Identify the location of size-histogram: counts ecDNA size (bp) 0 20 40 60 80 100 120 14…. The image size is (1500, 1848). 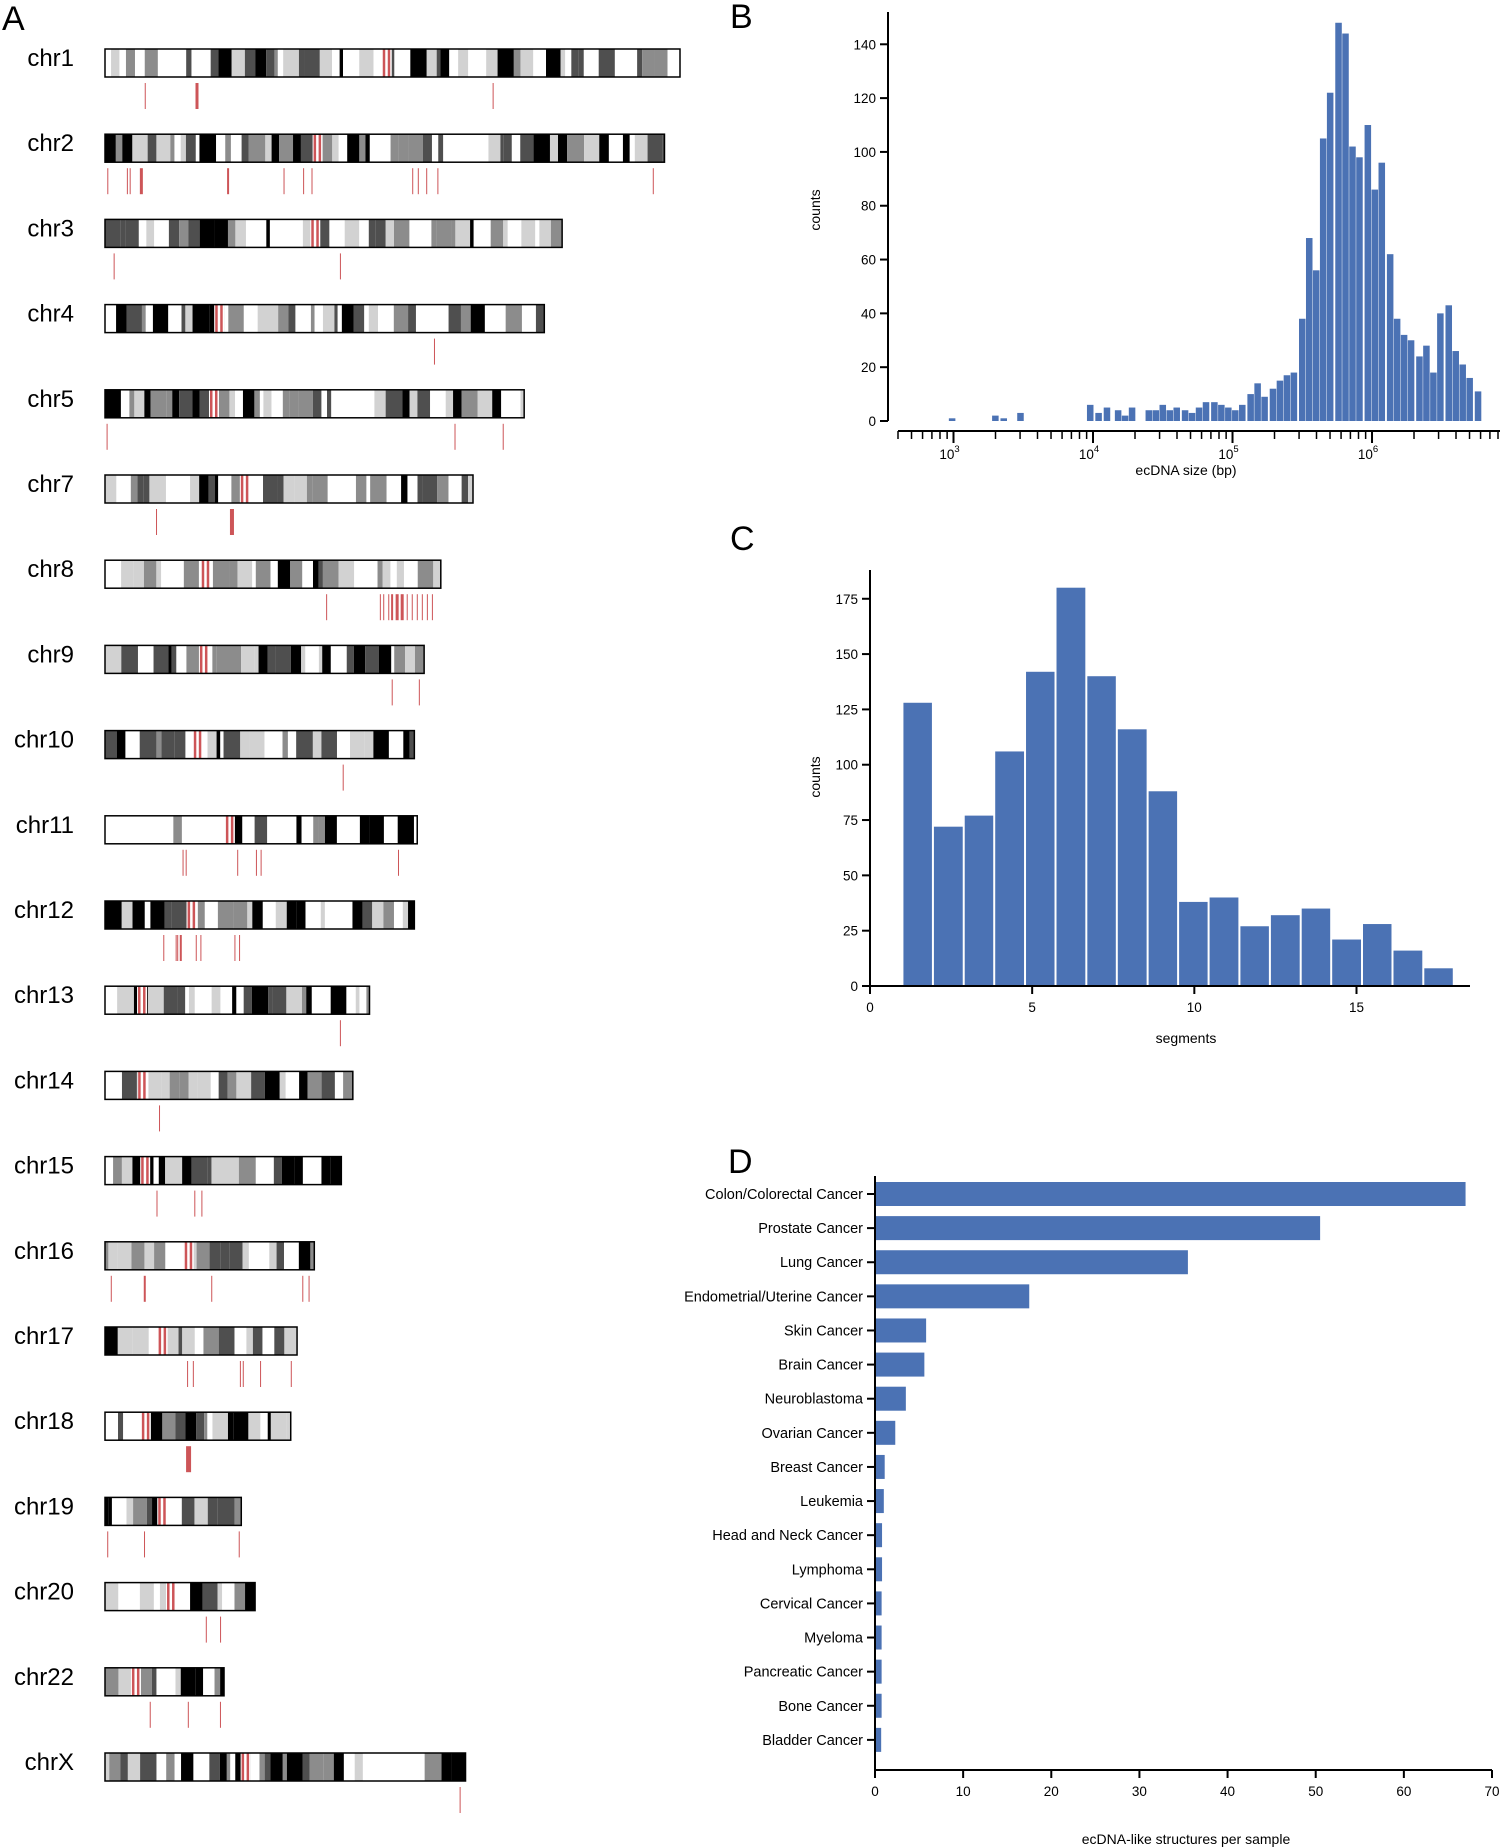
(1153, 245).